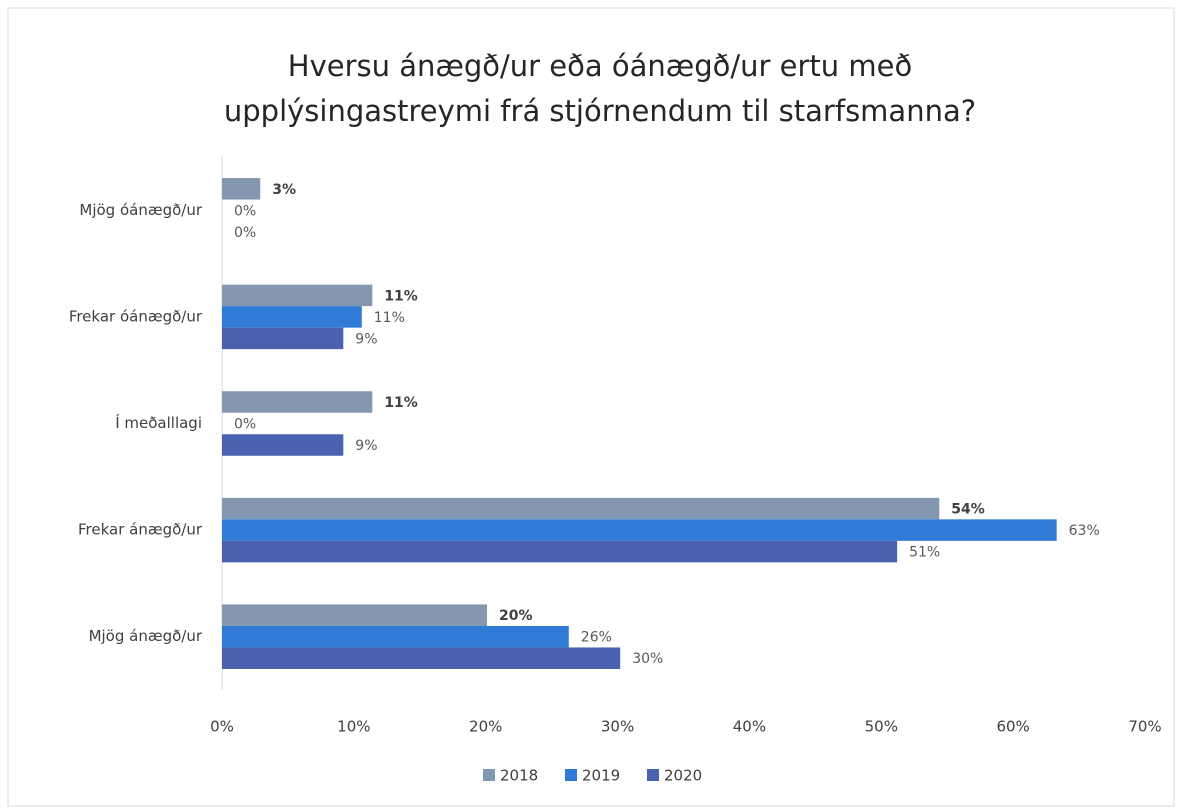 The height and width of the screenshot is (808, 1182). Describe the element at coordinates (647, 659) in the screenshot. I see `value-label: 30%` at that location.